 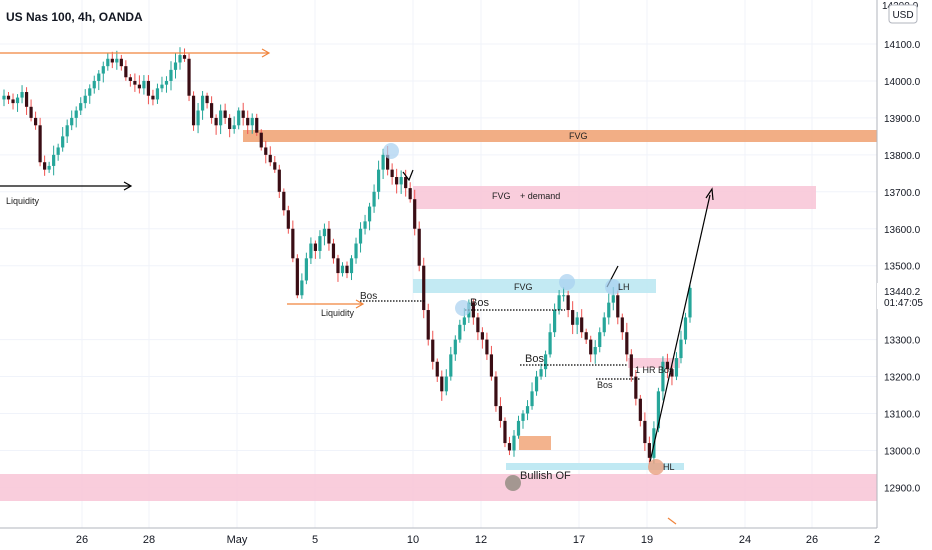 What do you see at coordinates (654, 363) in the screenshot?
I see `hr-bos-zone` at bounding box center [654, 363].